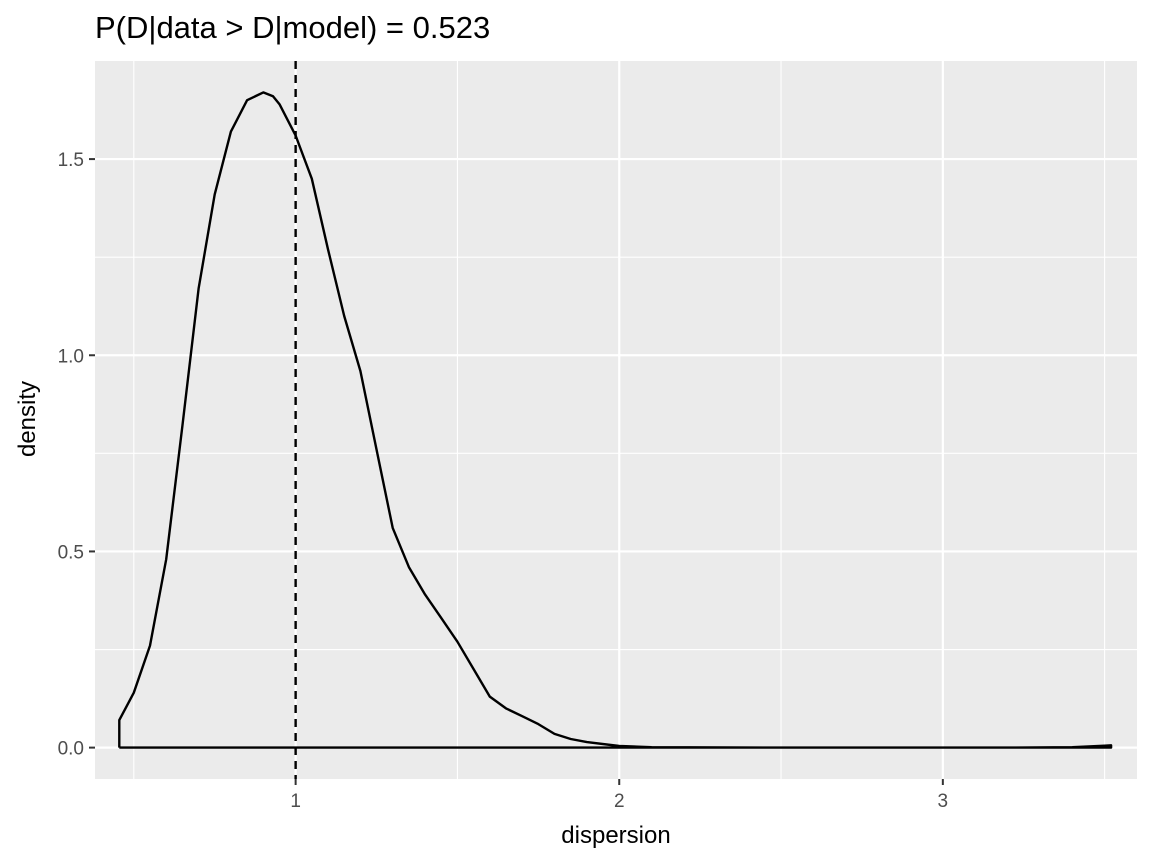  What do you see at coordinates (27, 419) in the screenshot?
I see `y-axis-title: density` at bounding box center [27, 419].